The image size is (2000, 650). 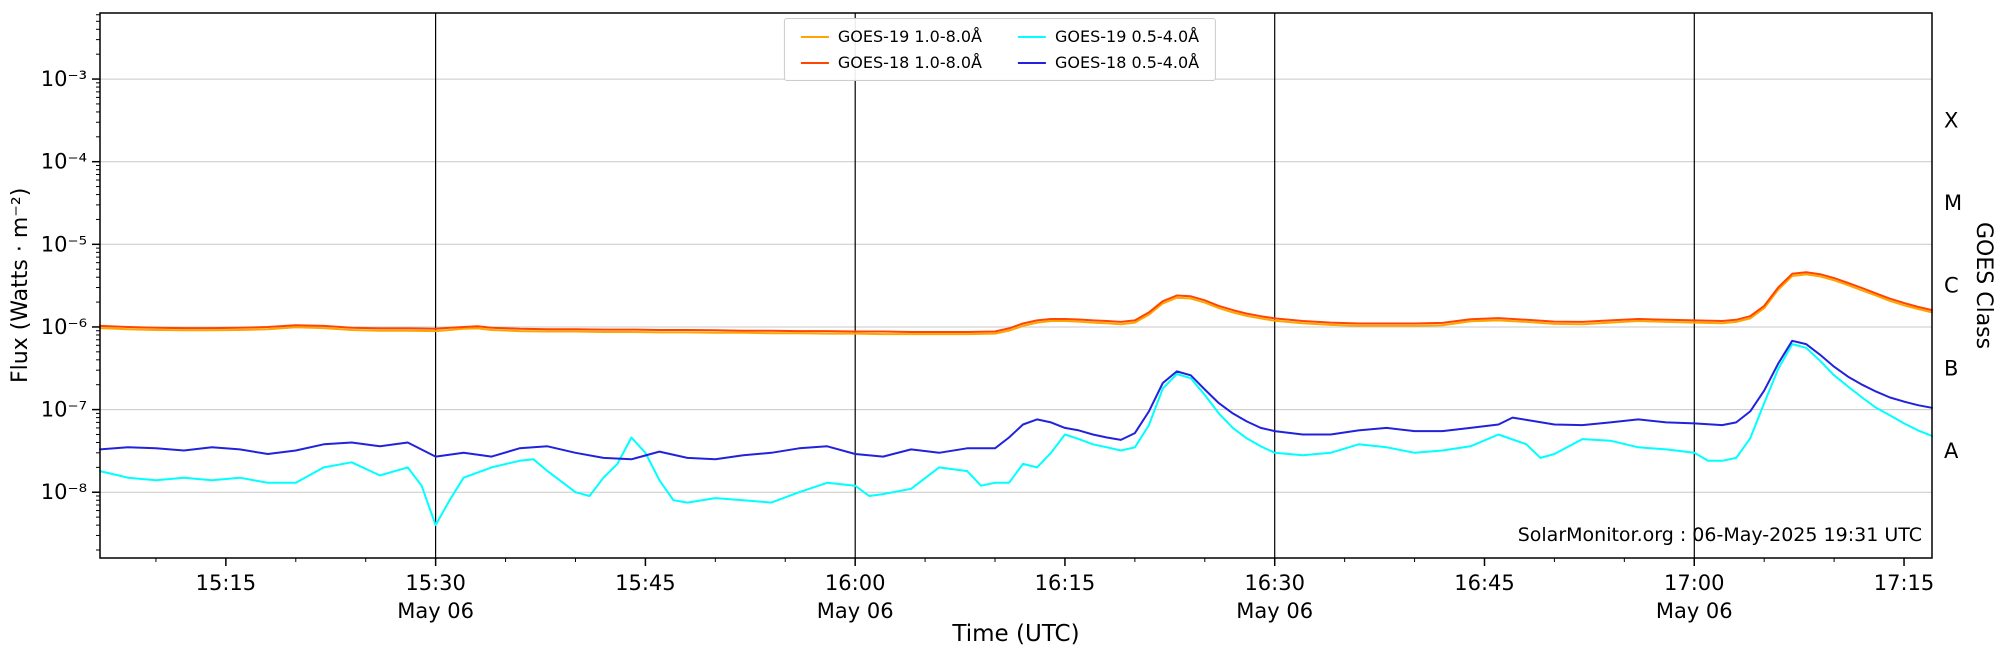 I want to click on legend-line-goes19-short-icon, so click(x=1032, y=36).